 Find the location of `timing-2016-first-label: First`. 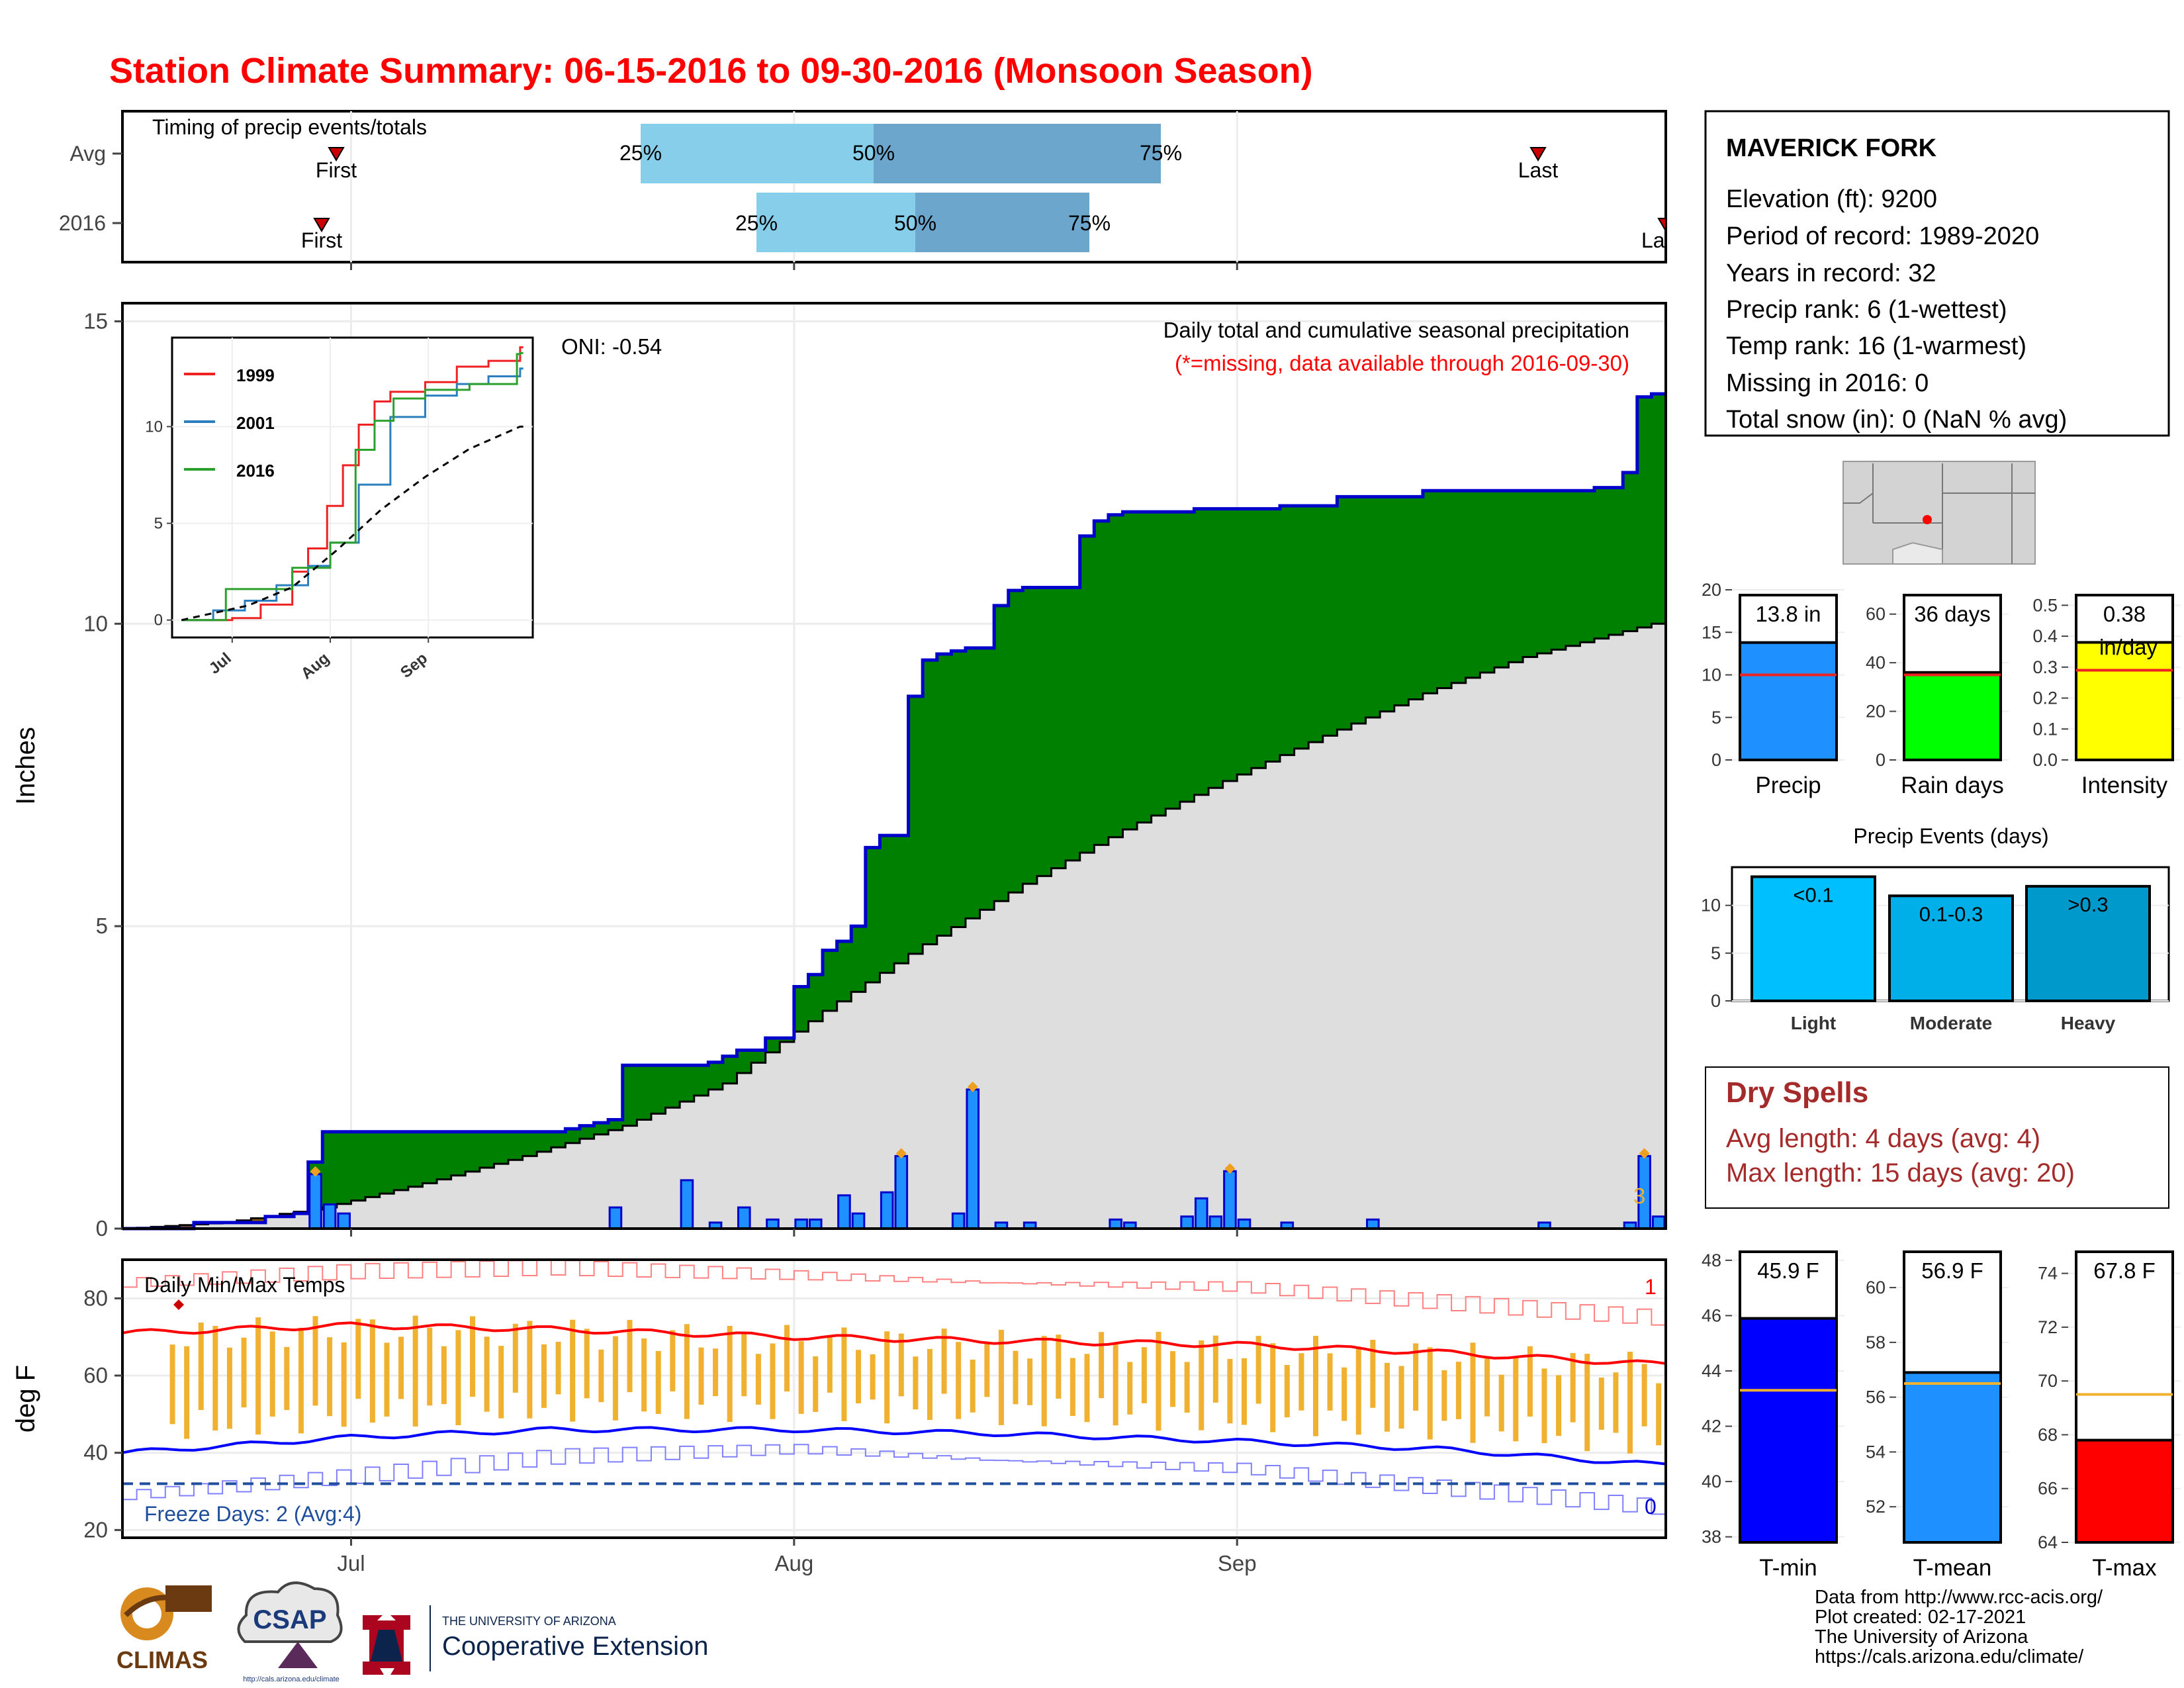

timing-2016-first-label: First is located at coordinates (321, 240).